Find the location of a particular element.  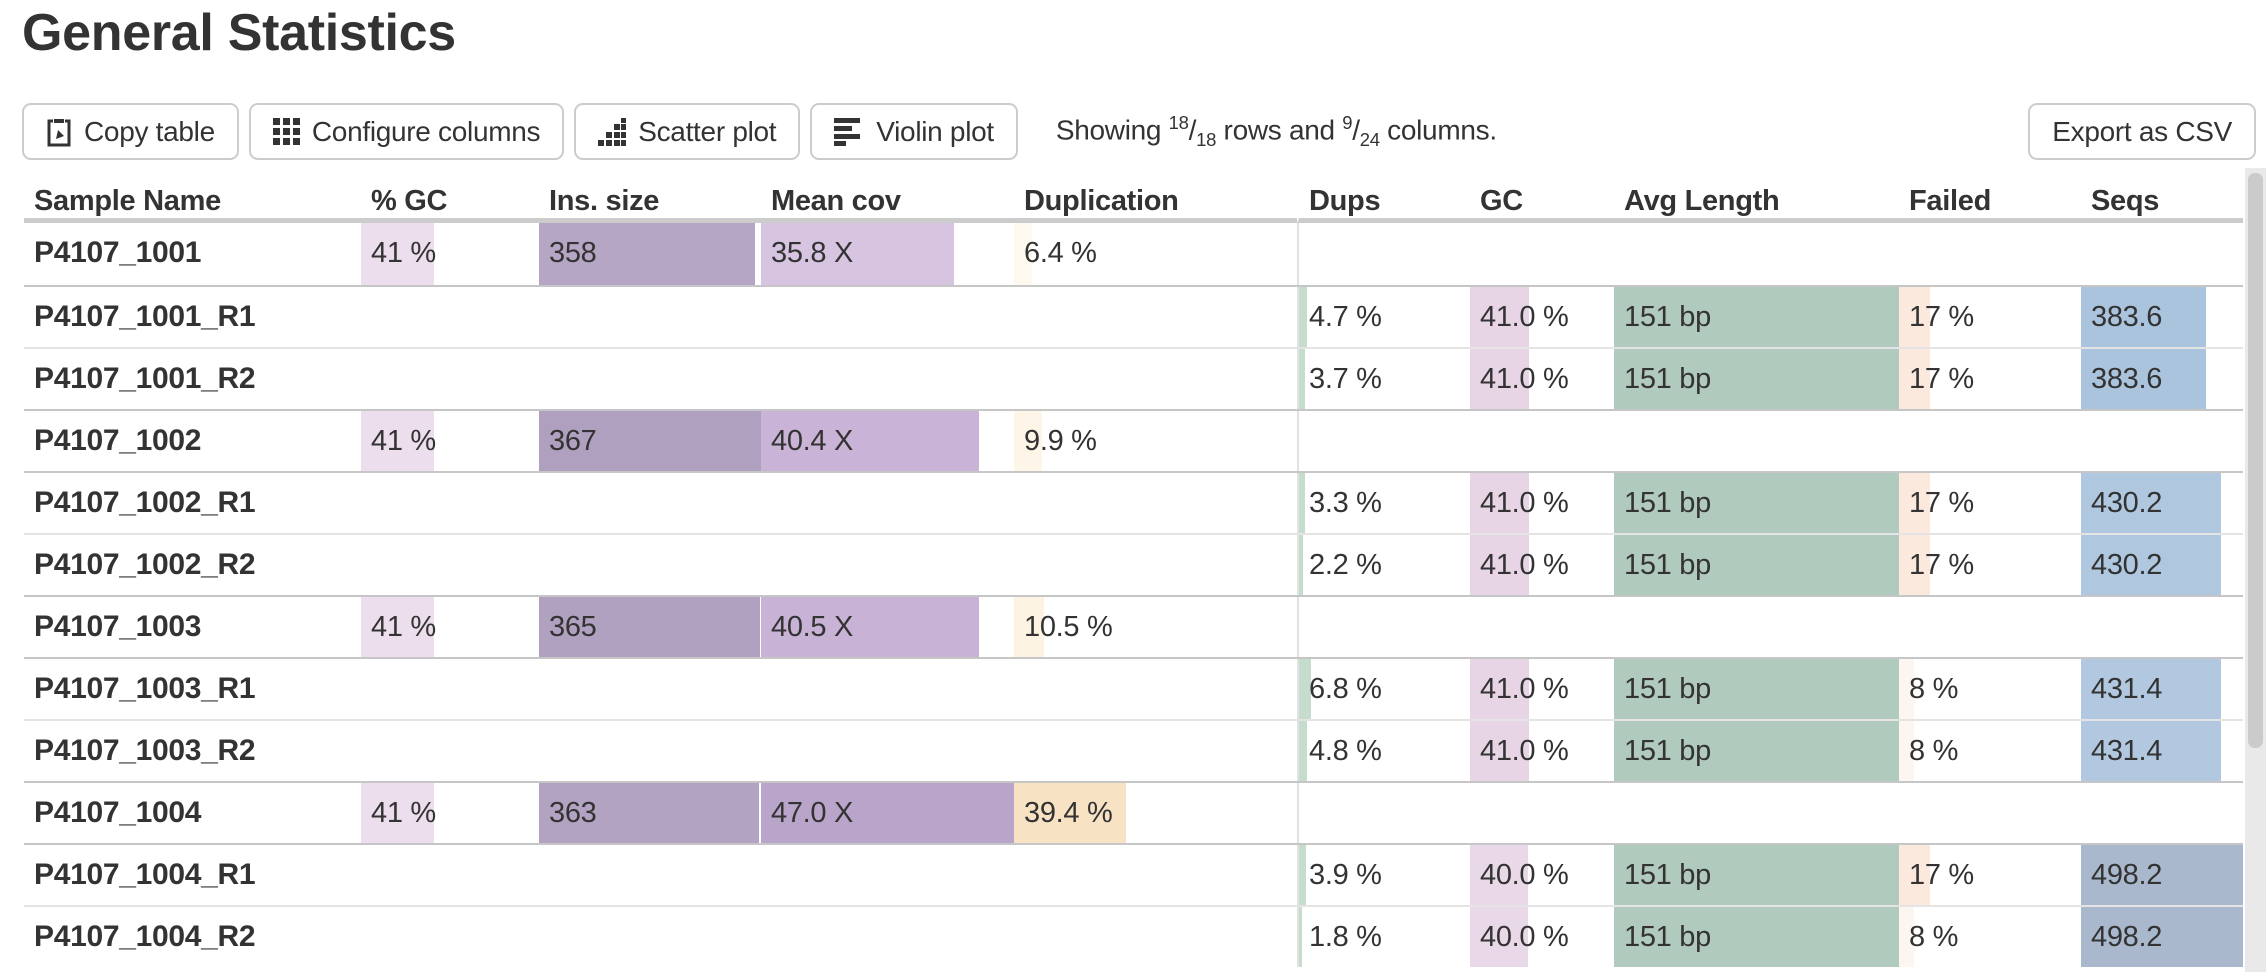

cell-value: 6.4 % is located at coordinates (1060, 253).